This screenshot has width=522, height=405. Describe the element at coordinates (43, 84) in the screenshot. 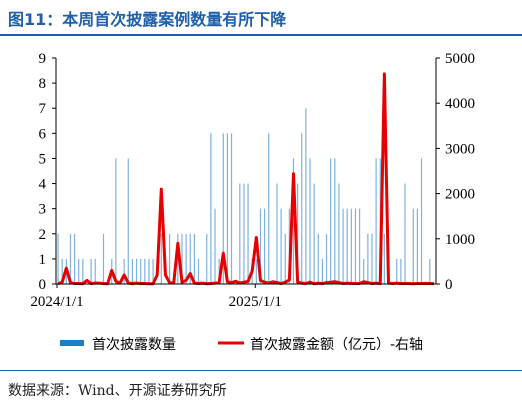

I see `left-tick-label: 8` at that location.